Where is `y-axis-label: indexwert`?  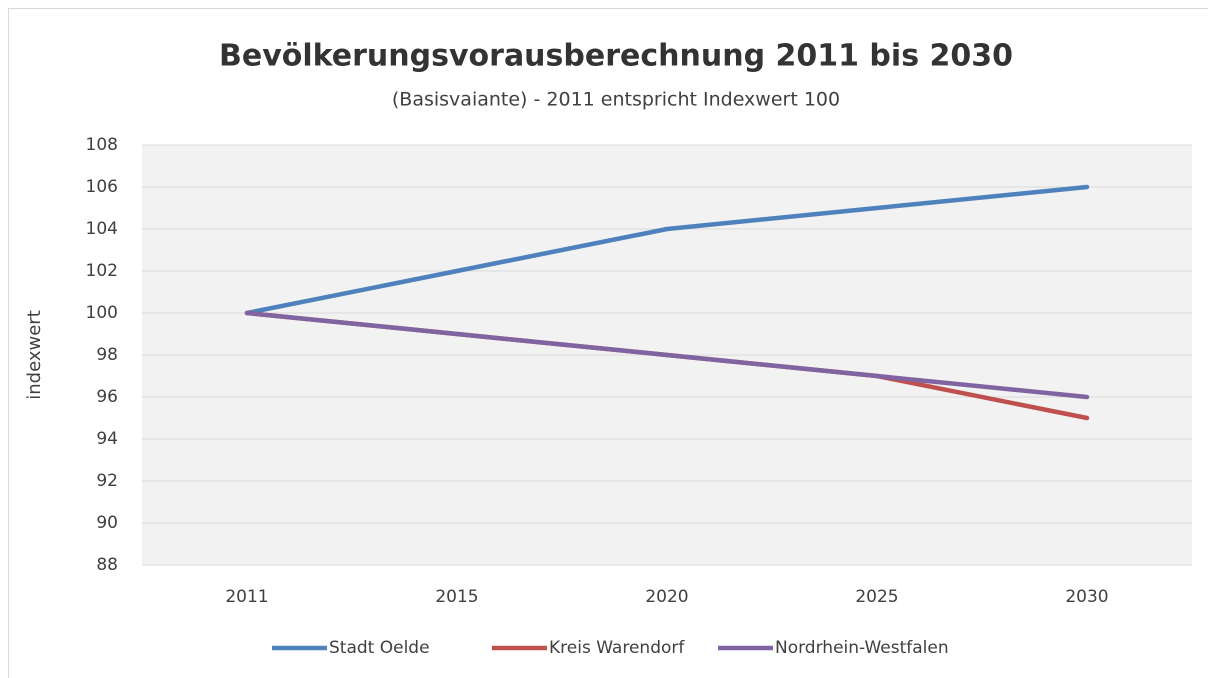 y-axis-label: indexwert is located at coordinates (34, 355).